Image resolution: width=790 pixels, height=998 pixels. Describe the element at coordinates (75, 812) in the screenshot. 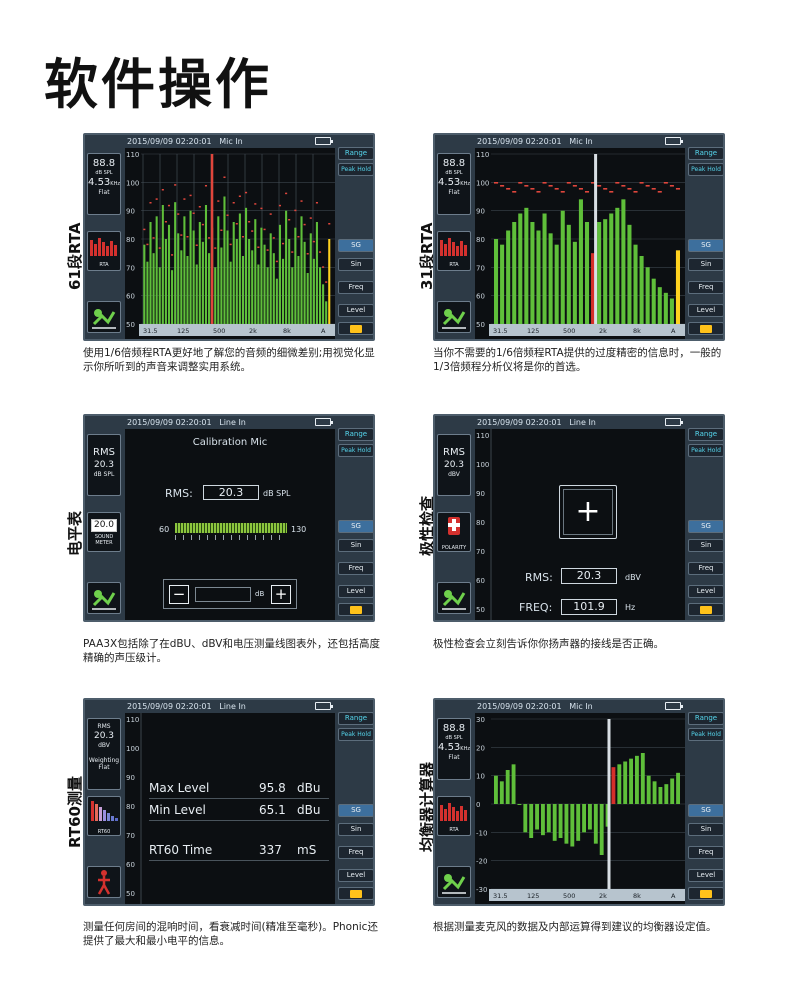

I see `side-label-rt60: RT60测量` at that location.